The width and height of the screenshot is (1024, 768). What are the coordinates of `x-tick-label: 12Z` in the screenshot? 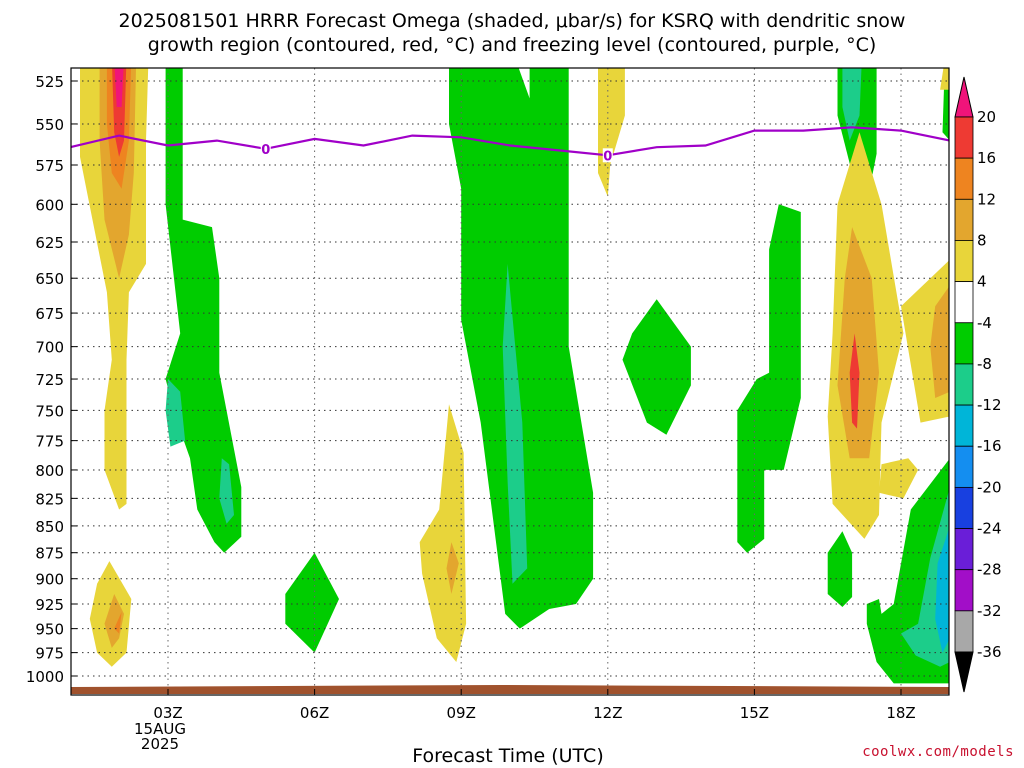 It's located at (607, 713).